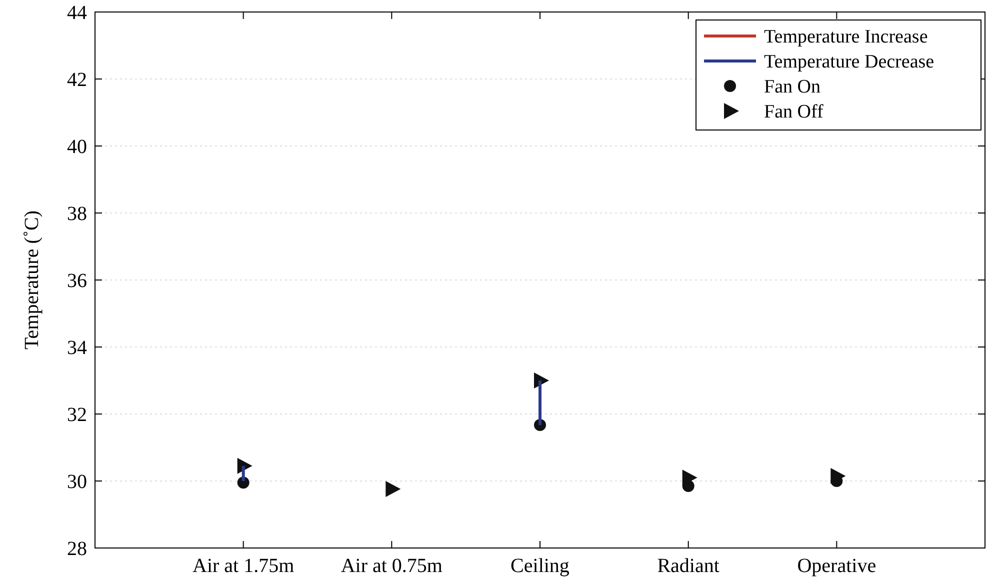 The width and height of the screenshot is (993, 588). Describe the element at coordinates (846, 37) in the screenshot. I see `legend-label: Temperature Increase` at that location.